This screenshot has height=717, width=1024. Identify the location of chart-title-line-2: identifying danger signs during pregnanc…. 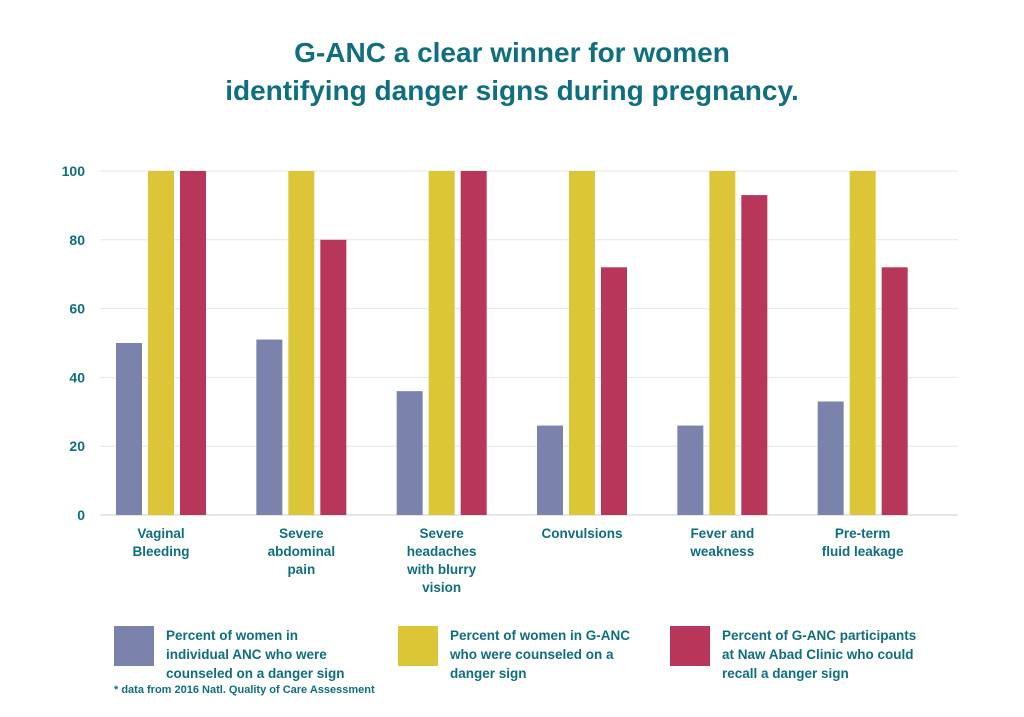
(512, 90).